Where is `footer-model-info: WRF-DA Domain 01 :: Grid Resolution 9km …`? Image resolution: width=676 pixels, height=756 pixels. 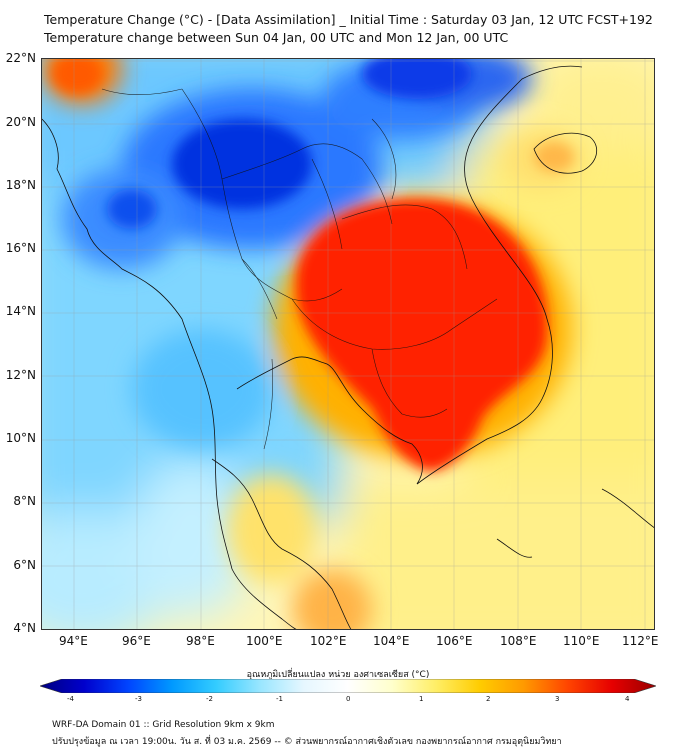
footer-model-info: WRF-DA Domain 01 :: Grid Resolution 9km … is located at coordinates (163, 725).